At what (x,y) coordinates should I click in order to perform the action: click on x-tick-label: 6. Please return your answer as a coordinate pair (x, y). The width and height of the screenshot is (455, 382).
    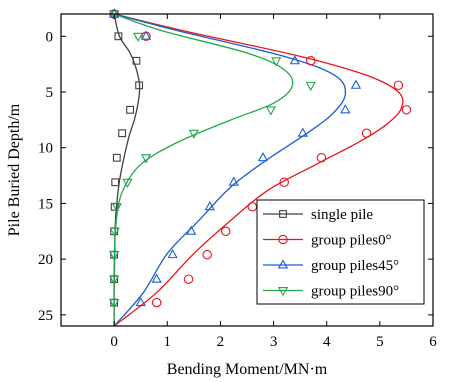
    Looking at the image, I should click on (433, 342).